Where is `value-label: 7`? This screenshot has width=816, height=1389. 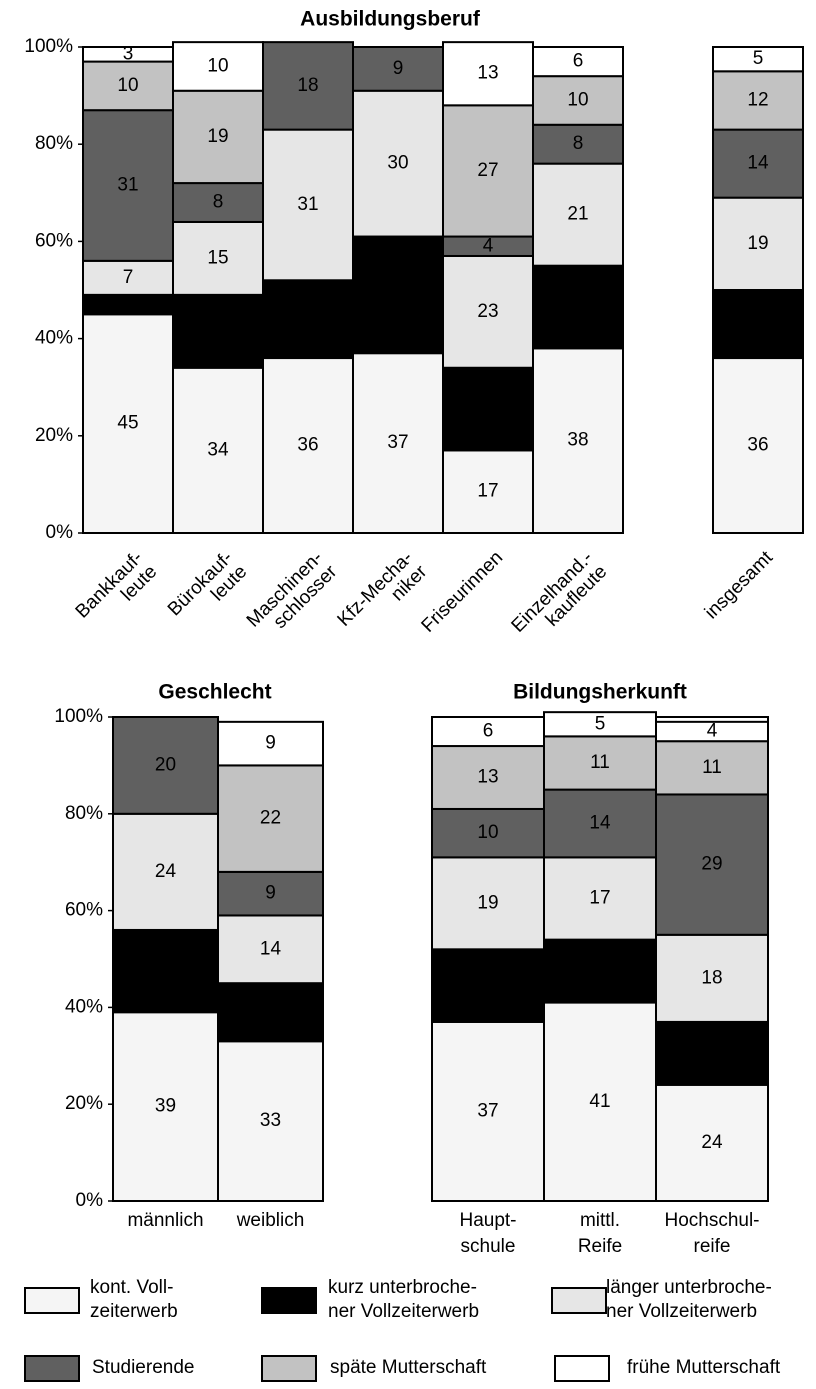
value-label: 7 is located at coordinates (128, 277).